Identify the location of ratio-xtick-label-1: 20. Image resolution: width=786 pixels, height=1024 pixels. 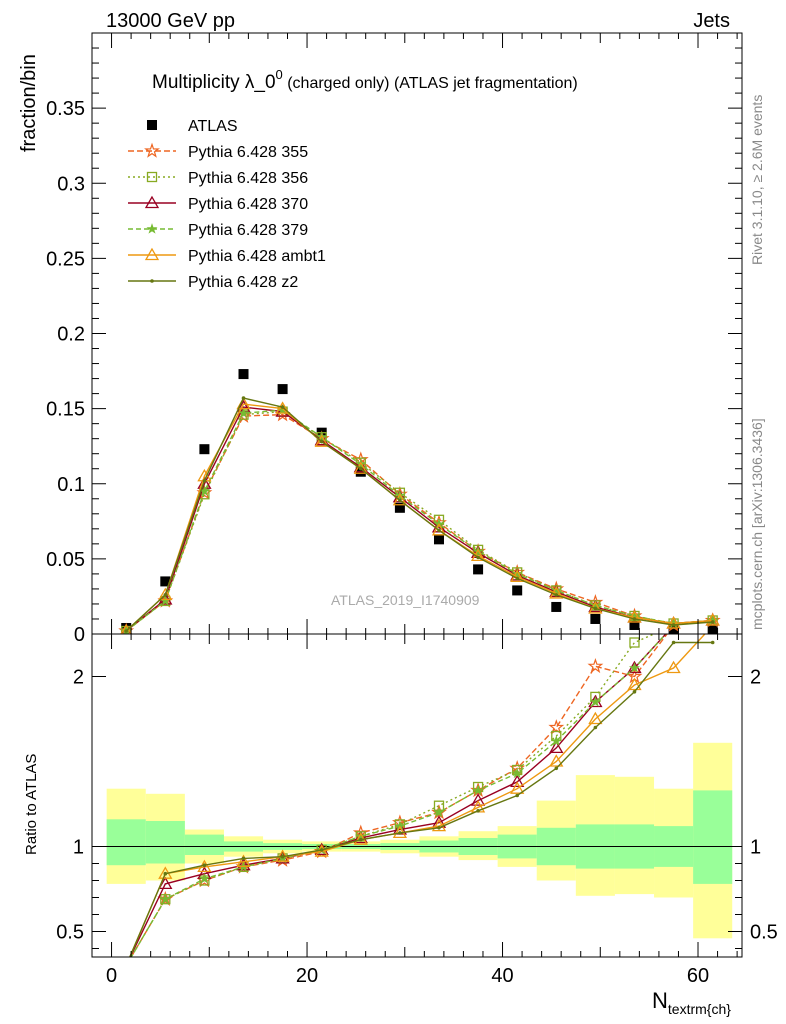
(307, 976).